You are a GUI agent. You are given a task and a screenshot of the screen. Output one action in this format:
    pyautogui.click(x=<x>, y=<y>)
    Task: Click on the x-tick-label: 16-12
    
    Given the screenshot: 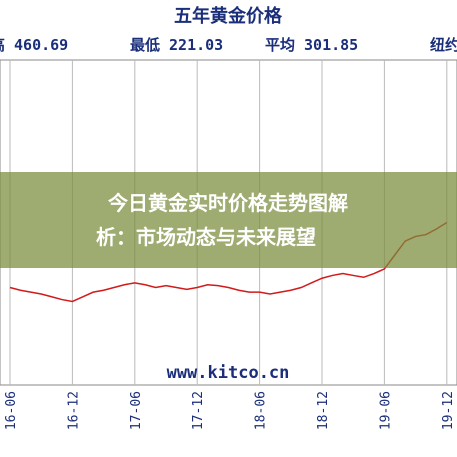 What is the action you would take?
    pyautogui.click(x=73, y=410)
    